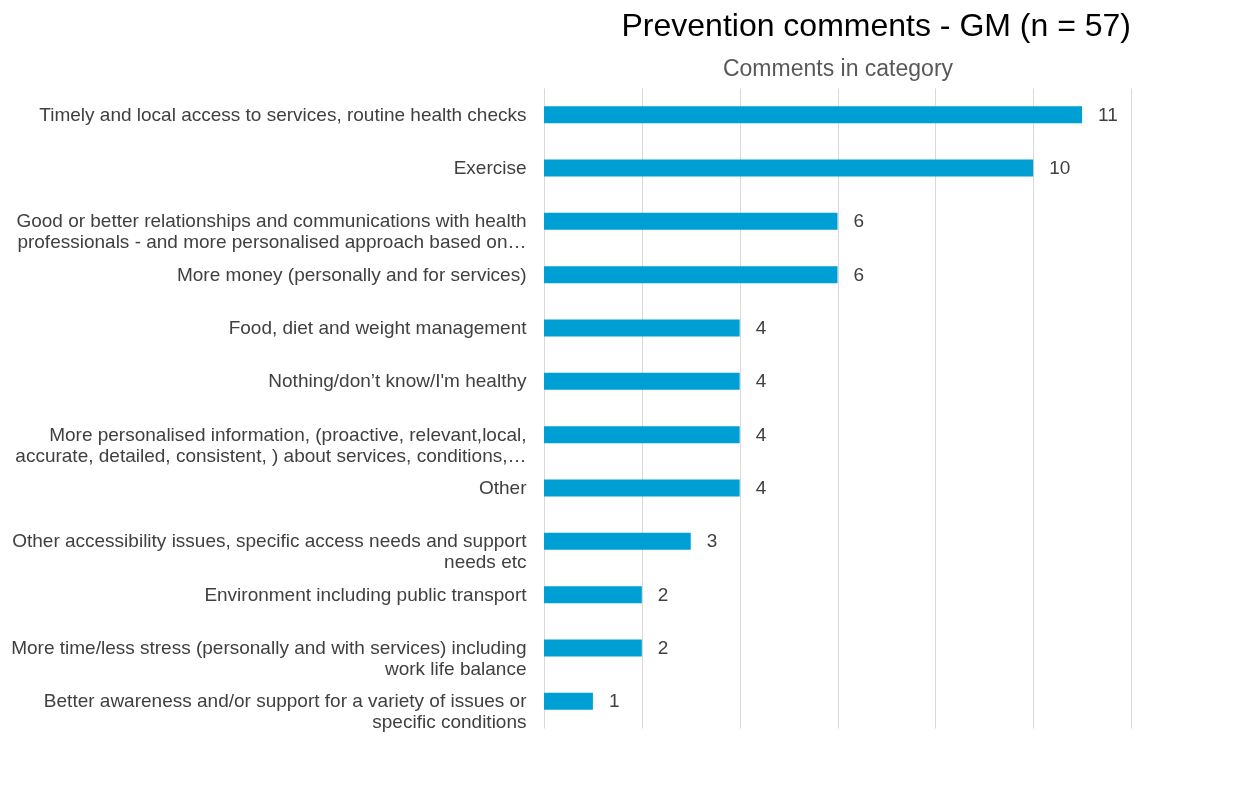  Describe the element at coordinates (712, 541) in the screenshot. I see `data-label: 3` at that location.